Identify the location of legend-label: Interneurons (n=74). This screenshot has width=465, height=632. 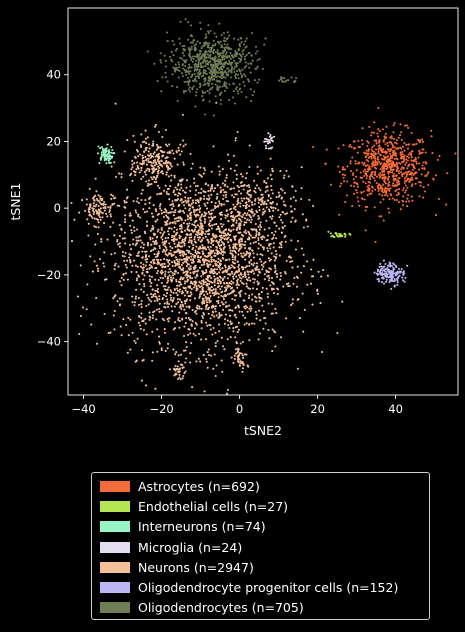
(202, 527).